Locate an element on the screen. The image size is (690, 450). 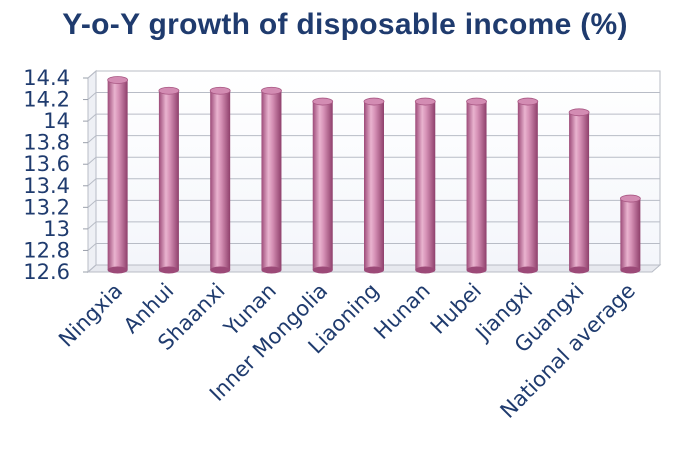
y-tick-label: 13.4 is located at coordinates (46, 186).